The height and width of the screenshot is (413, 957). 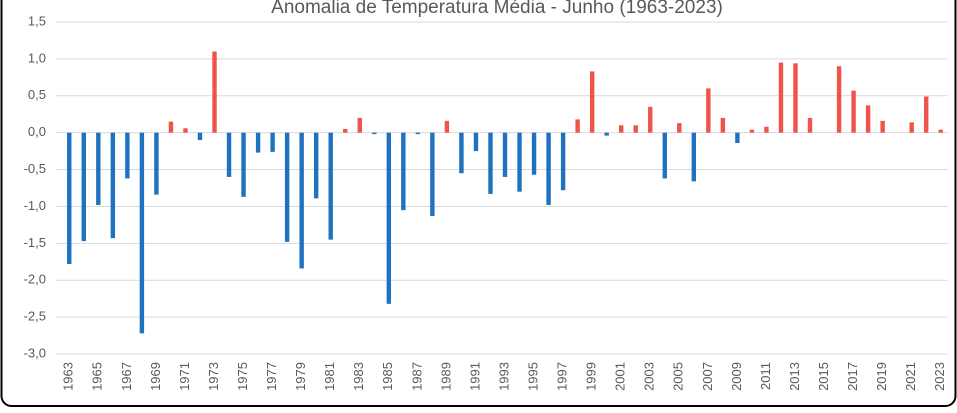 What do you see at coordinates (939, 376) in the screenshot?
I see `x-tick-label: 2023` at bounding box center [939, 376].